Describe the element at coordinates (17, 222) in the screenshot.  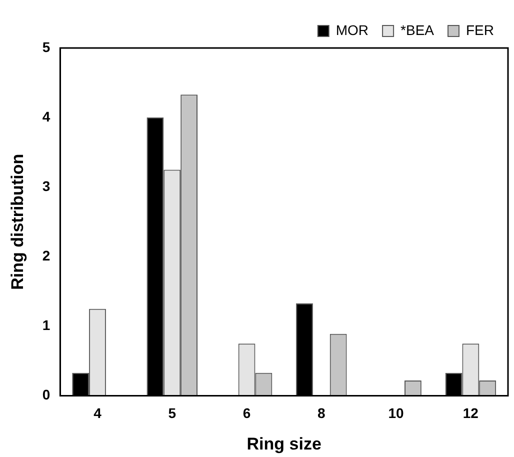
I see `y-axis-title: Ring distribution` at that location.